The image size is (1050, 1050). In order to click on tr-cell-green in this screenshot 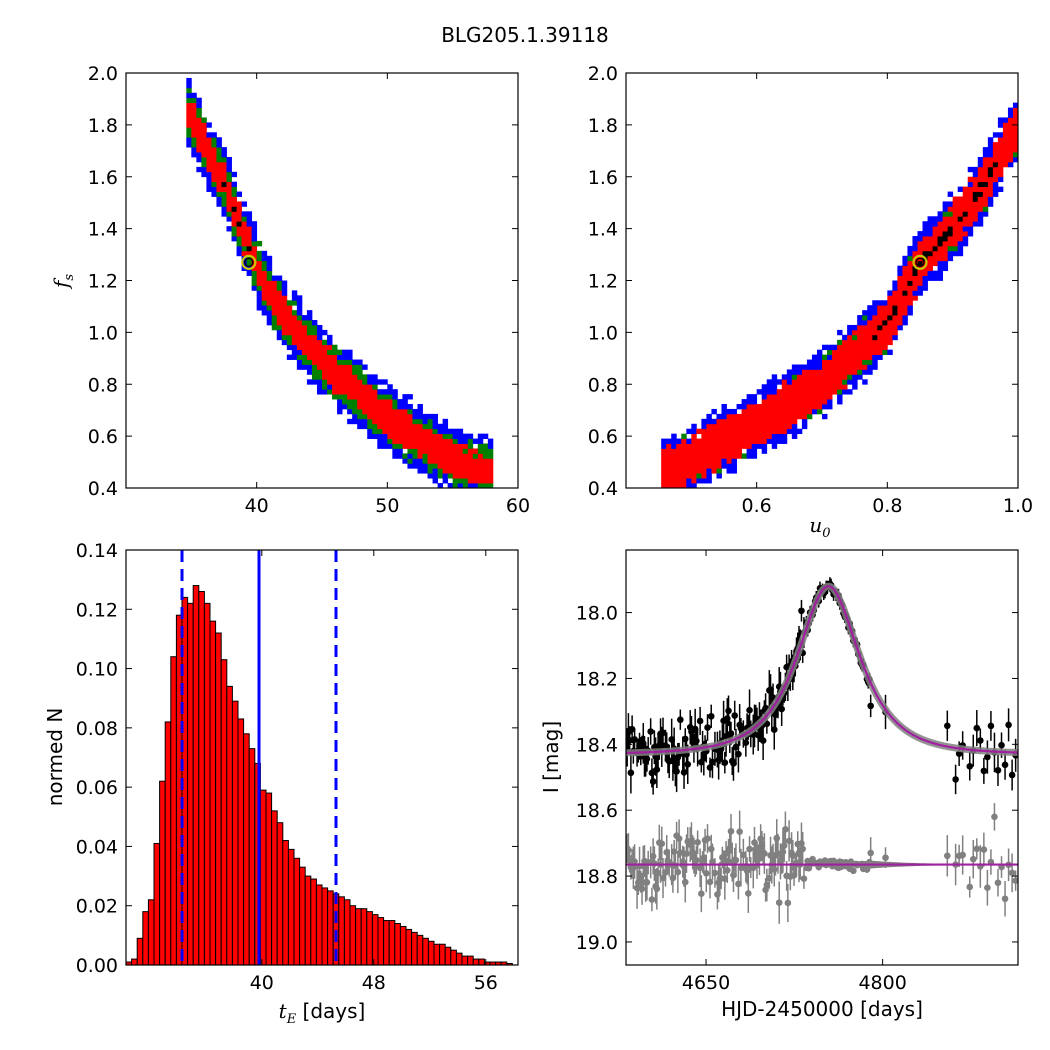, I will do `click(744, 456)`.